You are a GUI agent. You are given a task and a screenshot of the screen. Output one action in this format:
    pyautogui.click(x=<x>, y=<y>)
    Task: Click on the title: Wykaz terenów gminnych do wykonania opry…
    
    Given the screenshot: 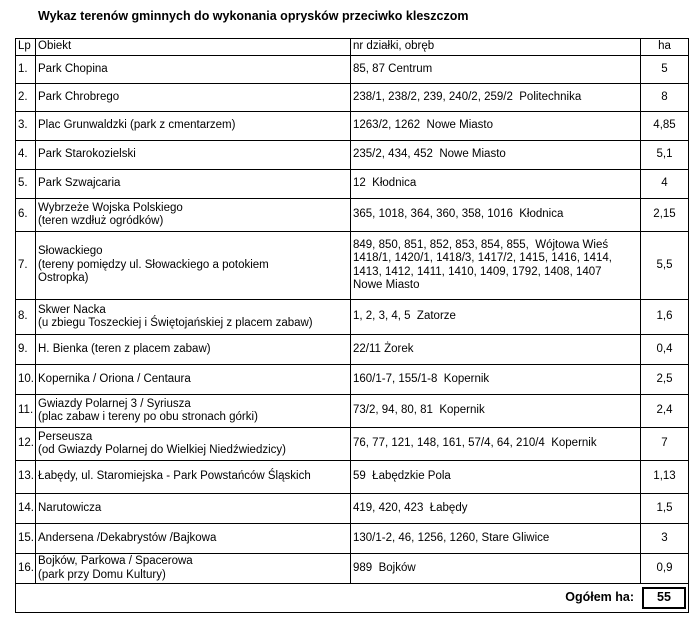 What is the action you would take?
    pyautogui.click(x=253, y=16)
    